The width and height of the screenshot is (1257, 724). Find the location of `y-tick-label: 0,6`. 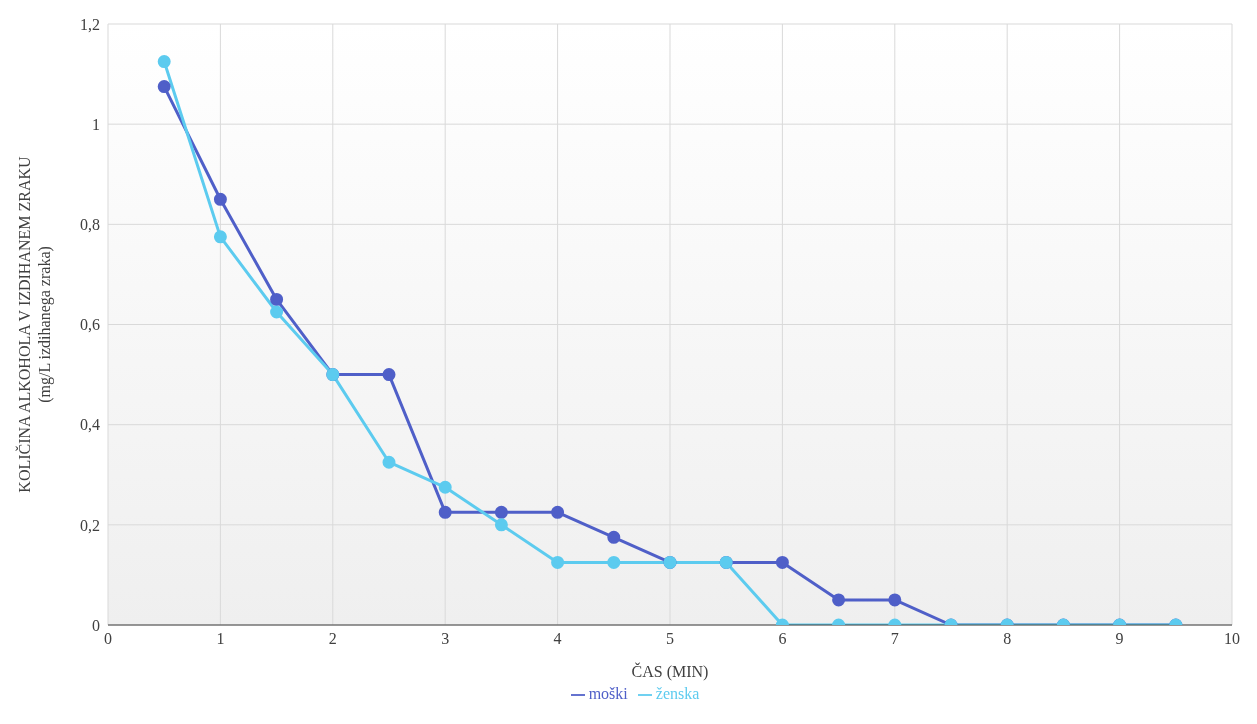

y-tick-label: 0,6 is located at coordinates (90, 325).